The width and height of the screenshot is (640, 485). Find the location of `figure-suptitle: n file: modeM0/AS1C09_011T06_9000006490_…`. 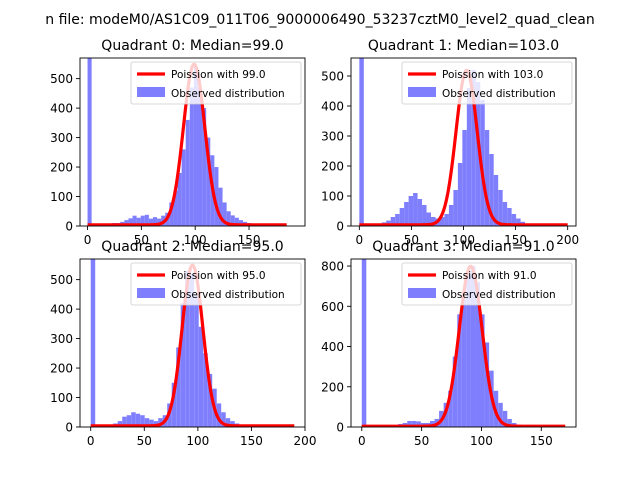

figure-suptitle: n file: modeM0/AS1C09_011T06_9000006490_… is located at coordinates (319, 20).